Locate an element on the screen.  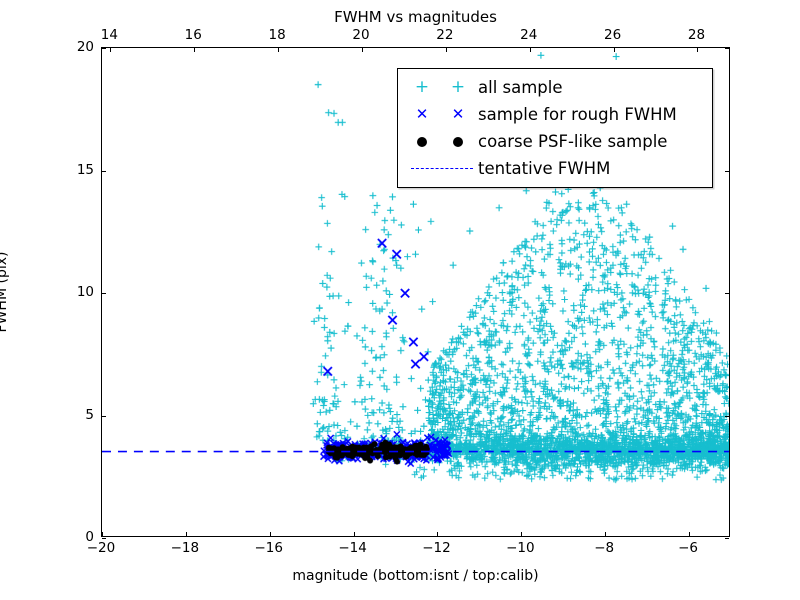
x-tick-label-bottom: −18 is located at coordinates (185, 548).